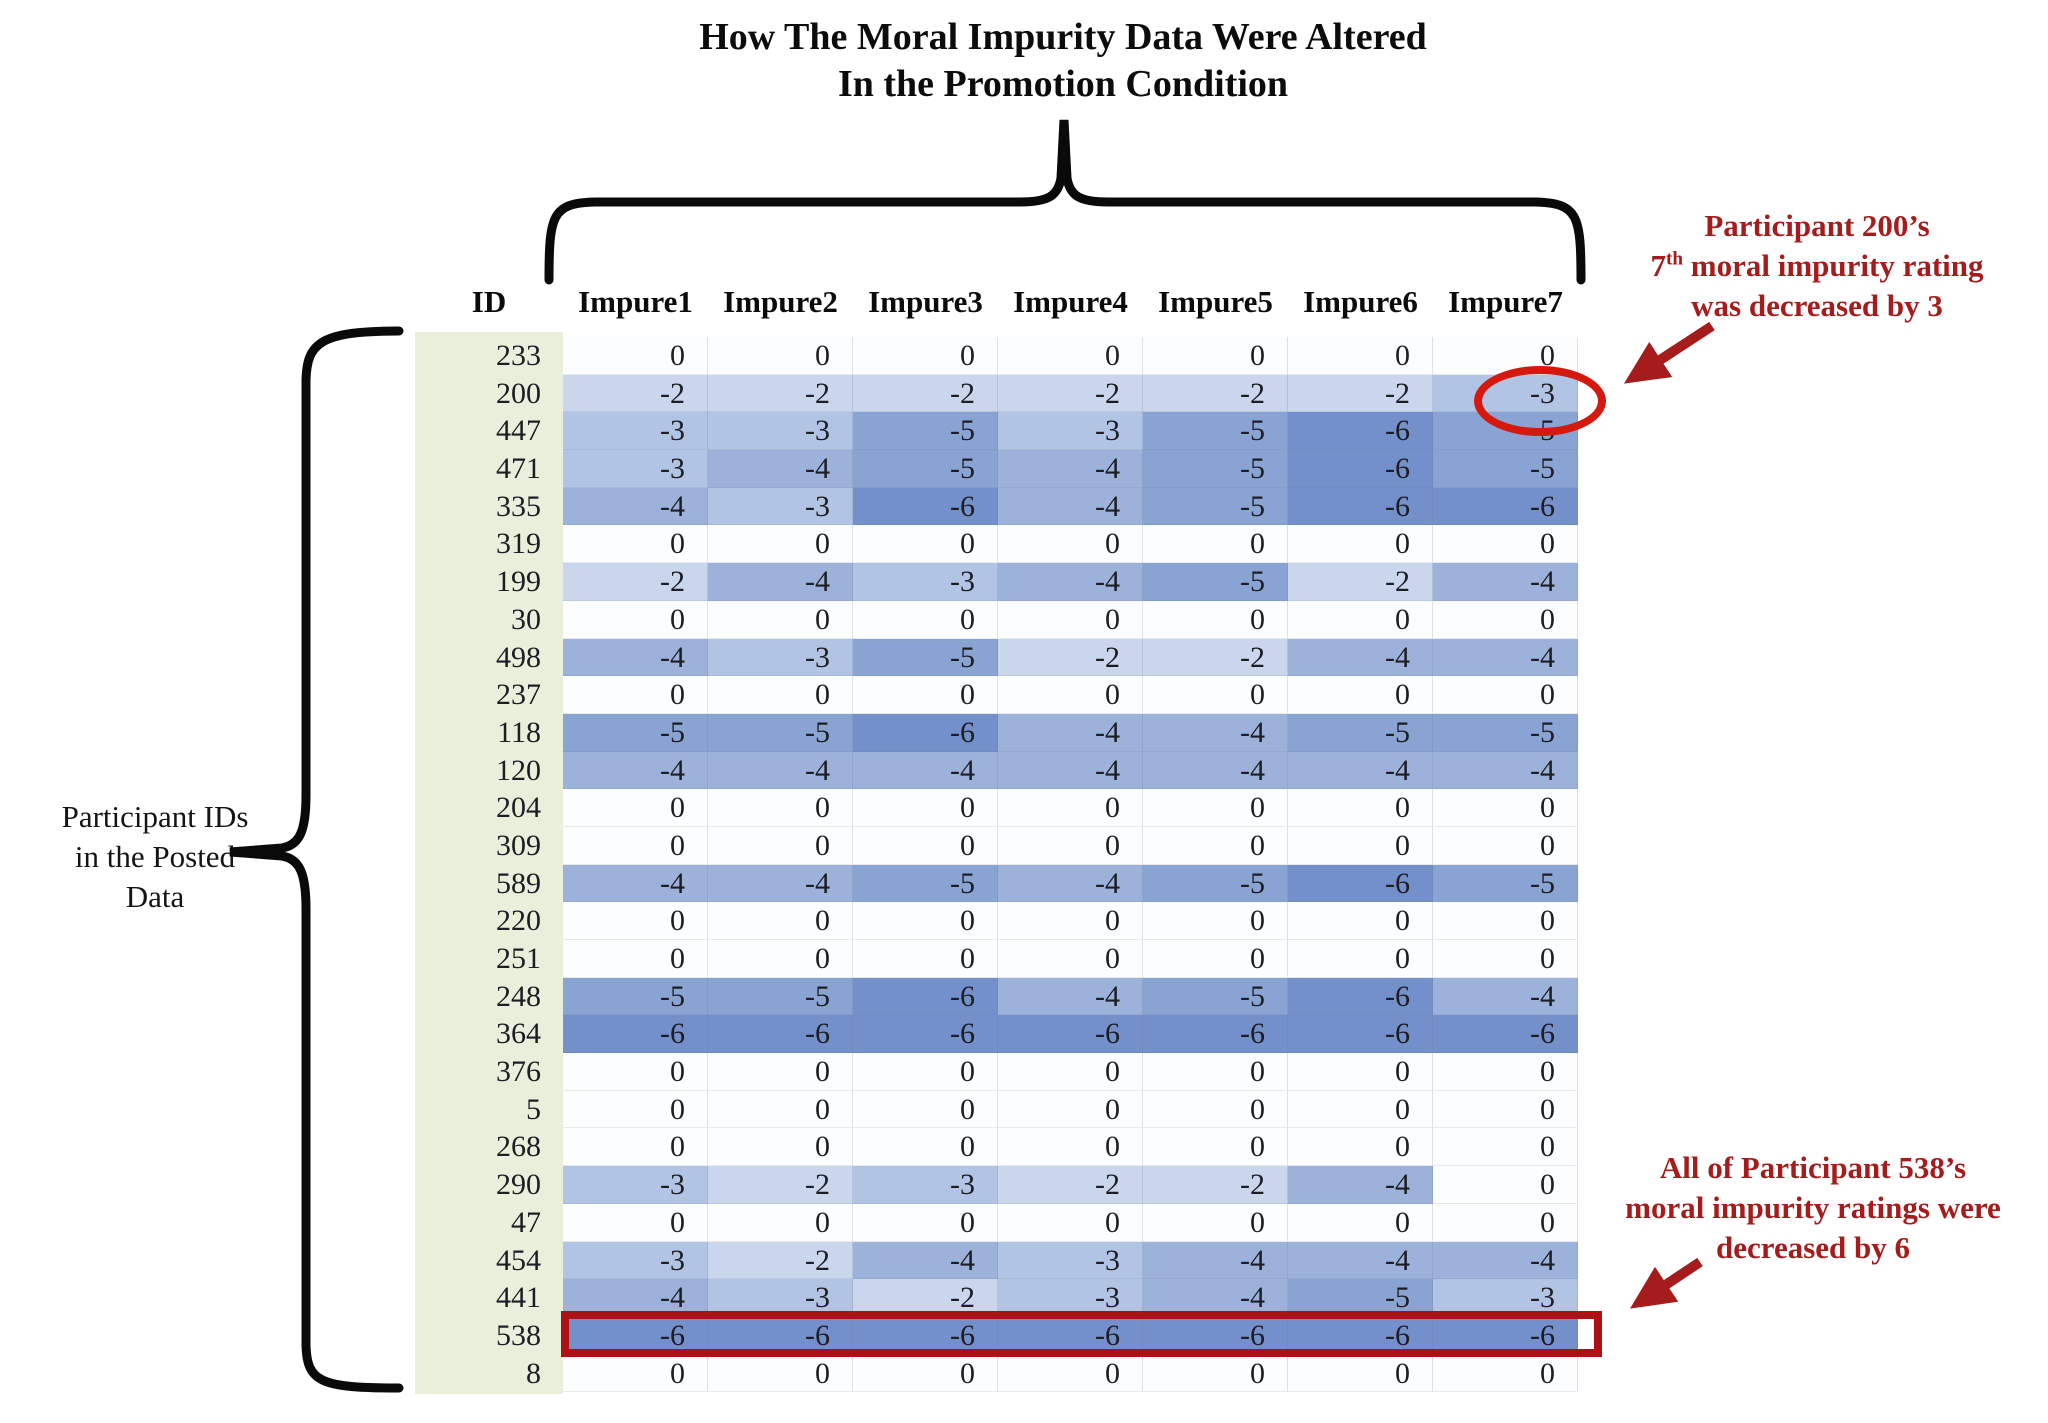 This screenshot has height=1423, width=2048. I want to click on participant-id-cell: 5, so click(533, 1109).